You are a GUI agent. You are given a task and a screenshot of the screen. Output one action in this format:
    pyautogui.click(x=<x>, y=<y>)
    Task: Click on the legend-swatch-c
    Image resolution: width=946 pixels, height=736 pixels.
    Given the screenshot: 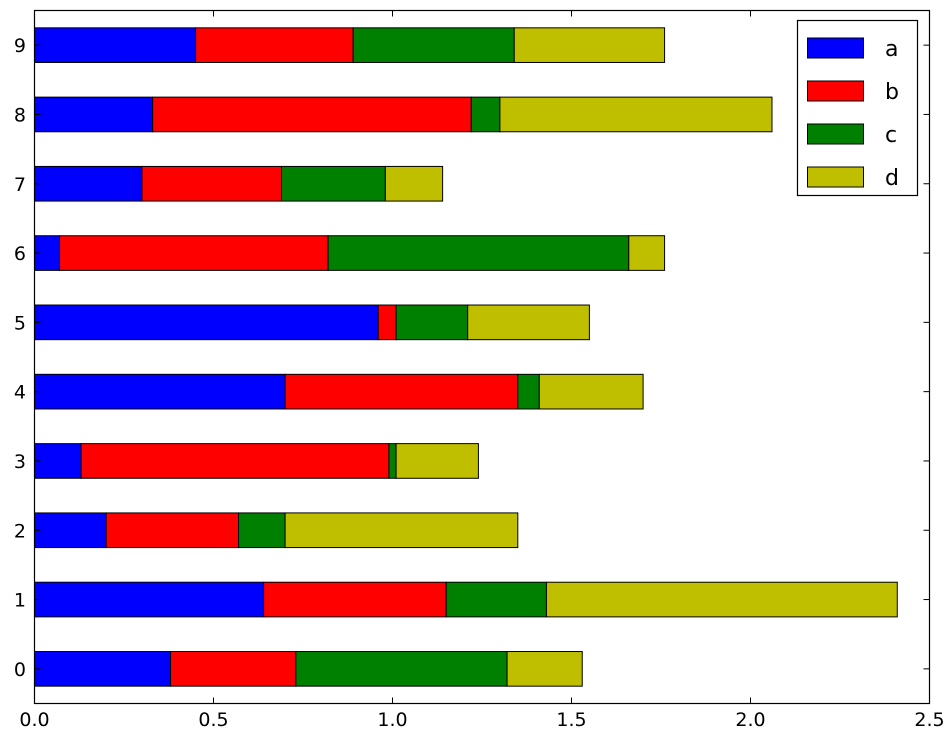 What is the action you would take?
    pyautogui.click(x=835, y=134)
    